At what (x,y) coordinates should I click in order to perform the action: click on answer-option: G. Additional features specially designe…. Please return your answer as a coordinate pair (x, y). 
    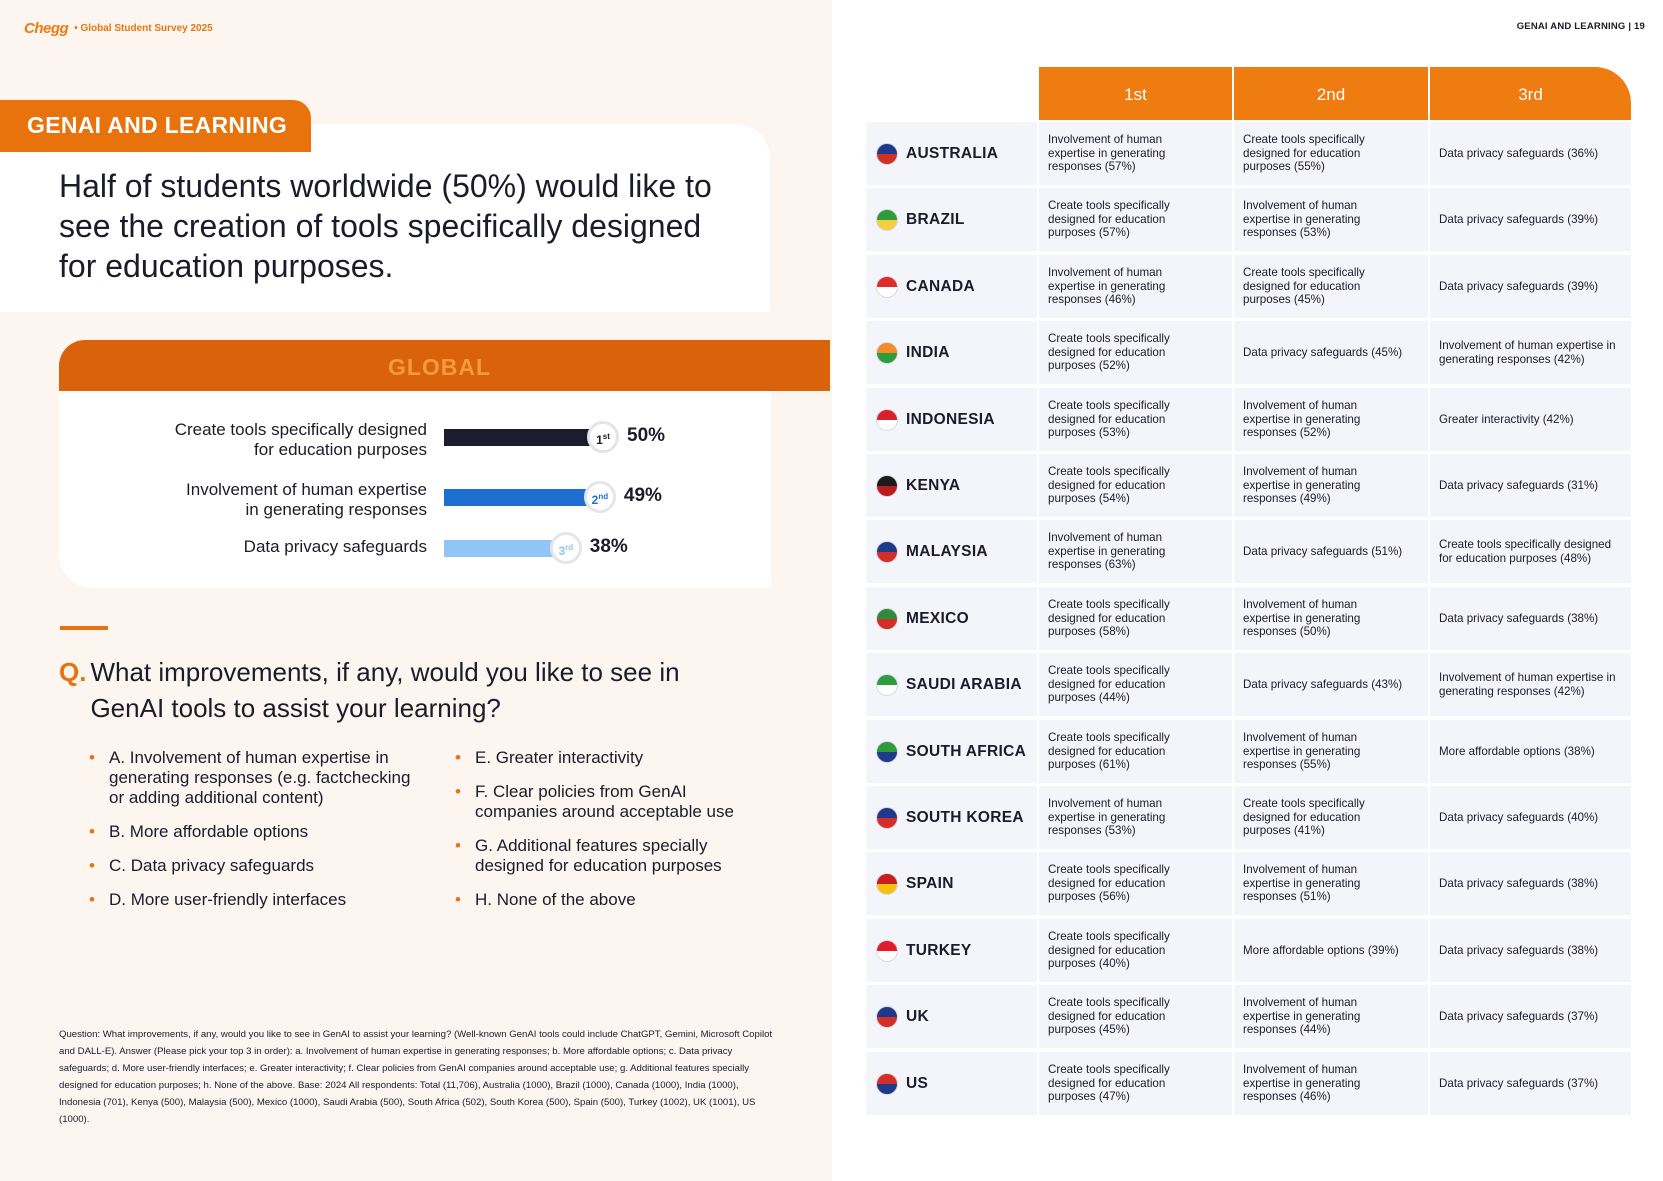
    Looking at the image, I should click on (610, 856).